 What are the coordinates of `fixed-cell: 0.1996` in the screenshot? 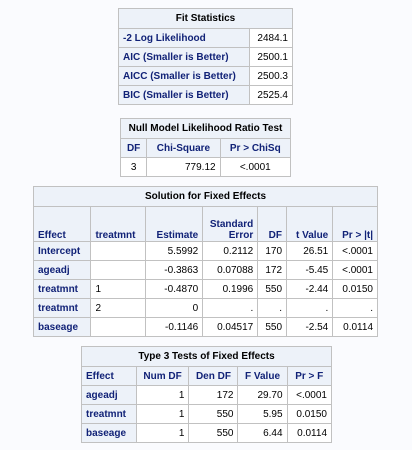 It's located at (230, 289).